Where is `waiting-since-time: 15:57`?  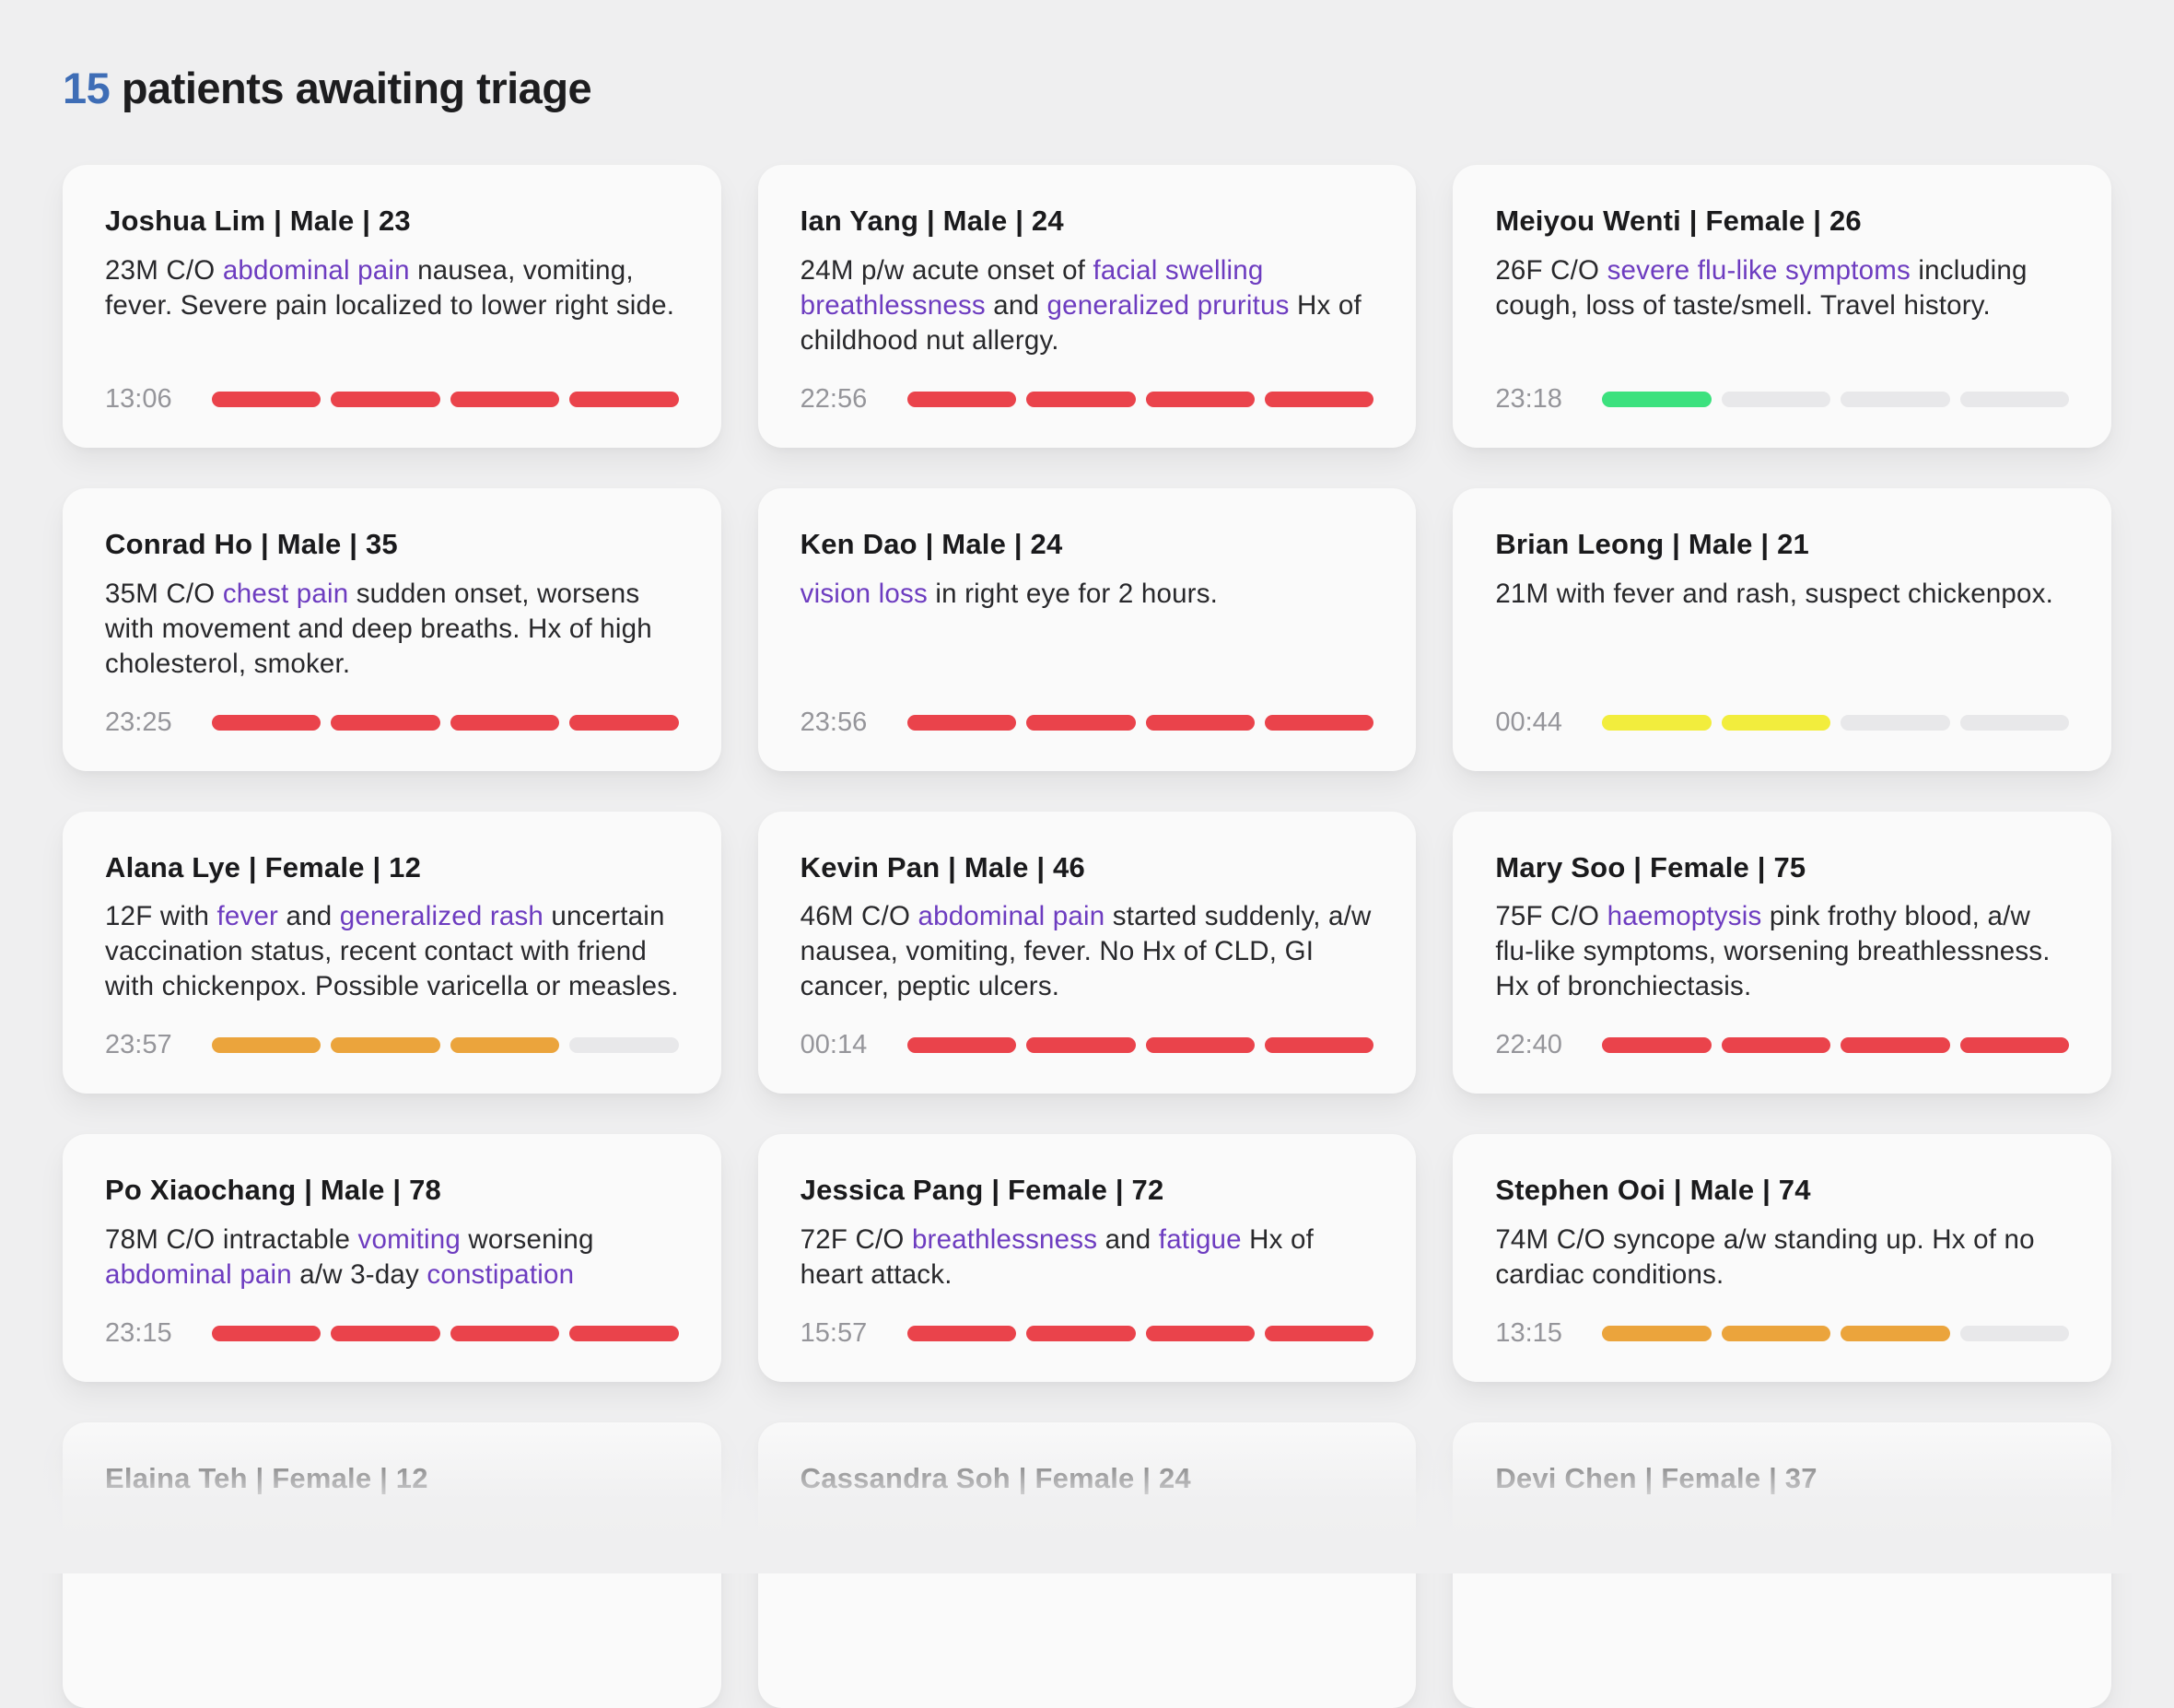 waiting-since-time: 15:57 is located at coordinates (834, 1333).